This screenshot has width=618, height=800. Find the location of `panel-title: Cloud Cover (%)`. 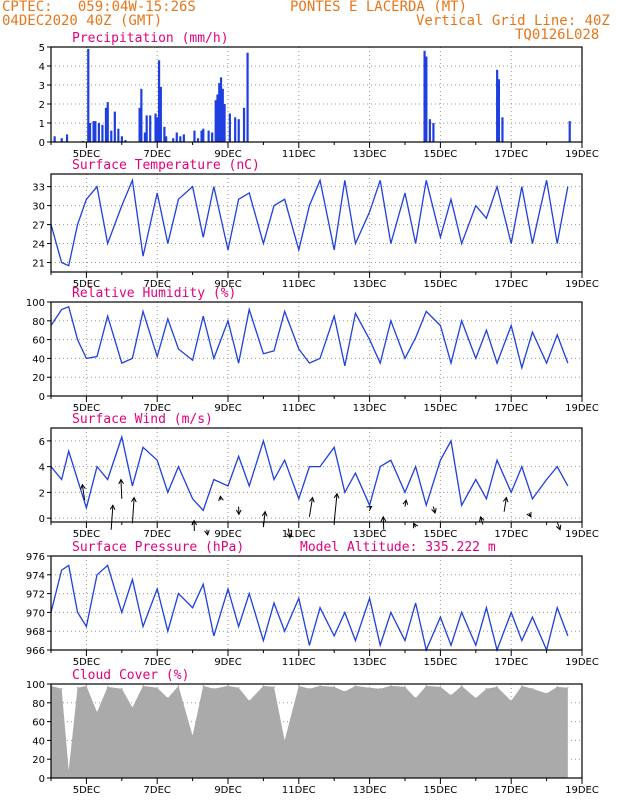

panel-title: Cloud Cover (%) is located at coordinates (130, 675).